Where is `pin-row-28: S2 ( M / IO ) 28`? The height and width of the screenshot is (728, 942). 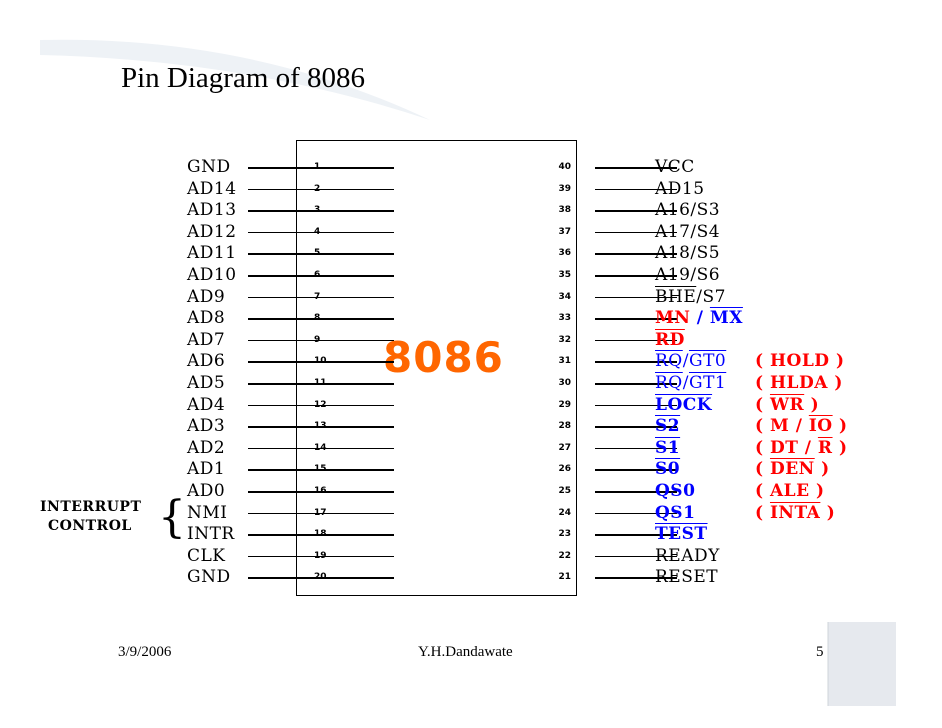 pin-row-28: S2 ( M / IO ) 28 is located at coordinates (735, 426).